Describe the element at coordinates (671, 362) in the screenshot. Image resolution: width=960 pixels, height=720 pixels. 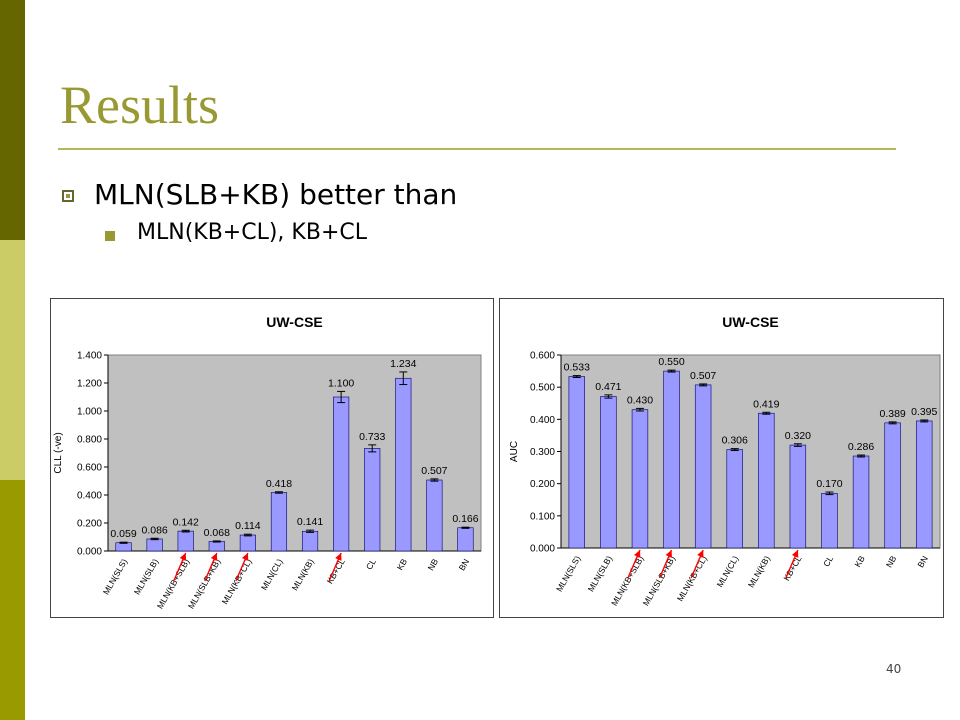
I see `data-label: 0.550` at that location.